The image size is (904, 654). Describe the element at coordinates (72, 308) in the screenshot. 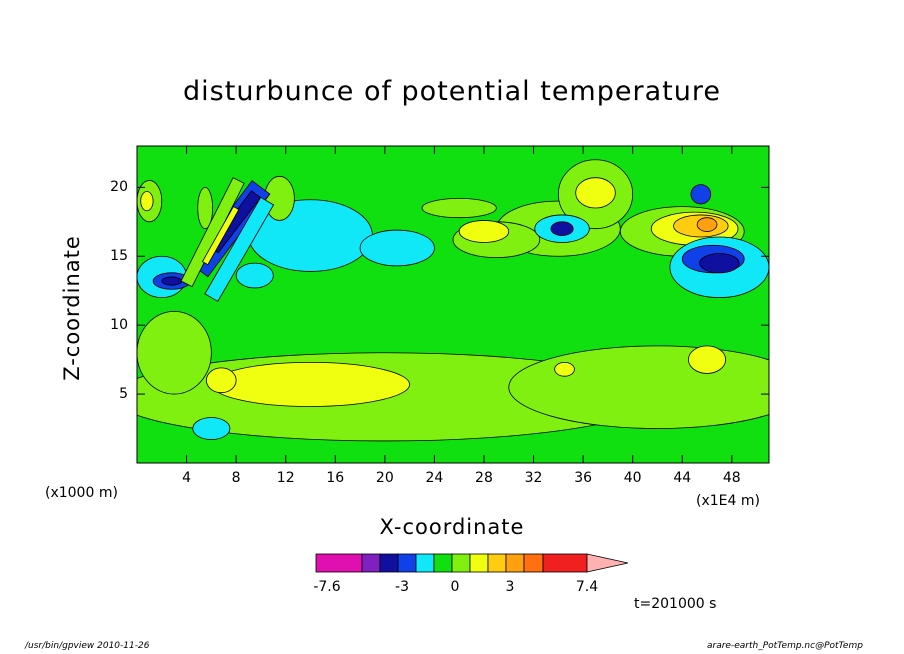

I see `y-axis-label: Z-coordinate` at that location.